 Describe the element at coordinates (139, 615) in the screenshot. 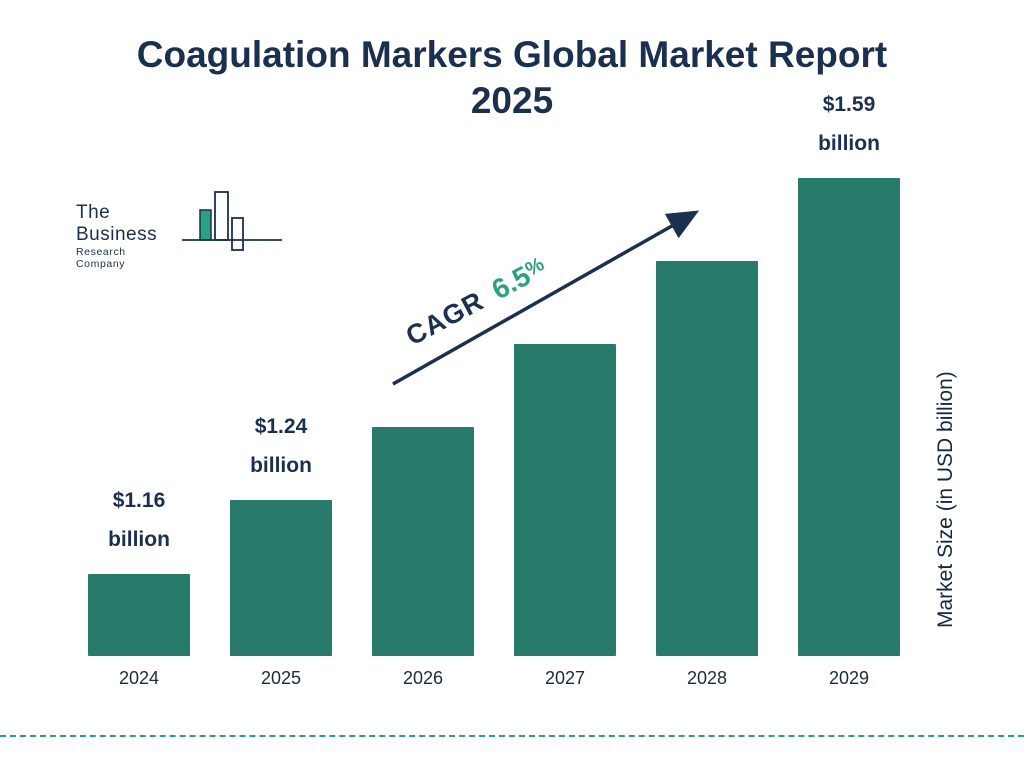

I see `bar-2024` at that location.